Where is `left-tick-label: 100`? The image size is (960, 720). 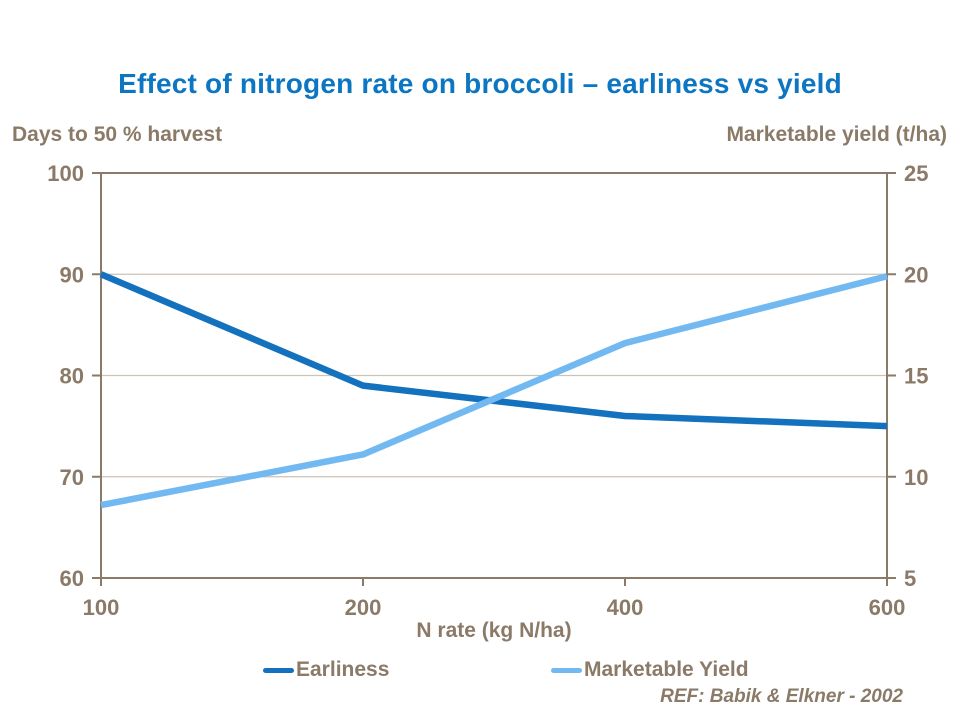 left-tick-label: 100 is located at coordinates (65, 173).